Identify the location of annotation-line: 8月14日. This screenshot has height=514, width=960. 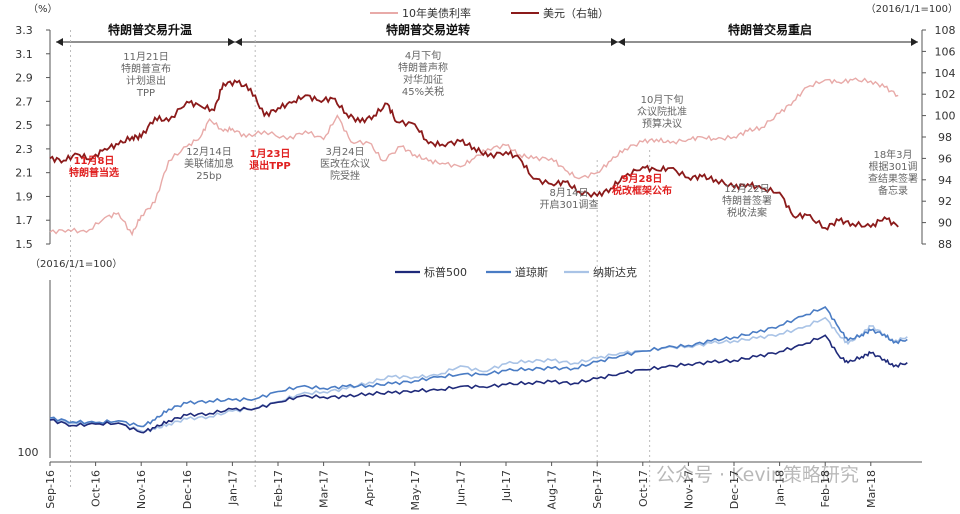
(568, 193).